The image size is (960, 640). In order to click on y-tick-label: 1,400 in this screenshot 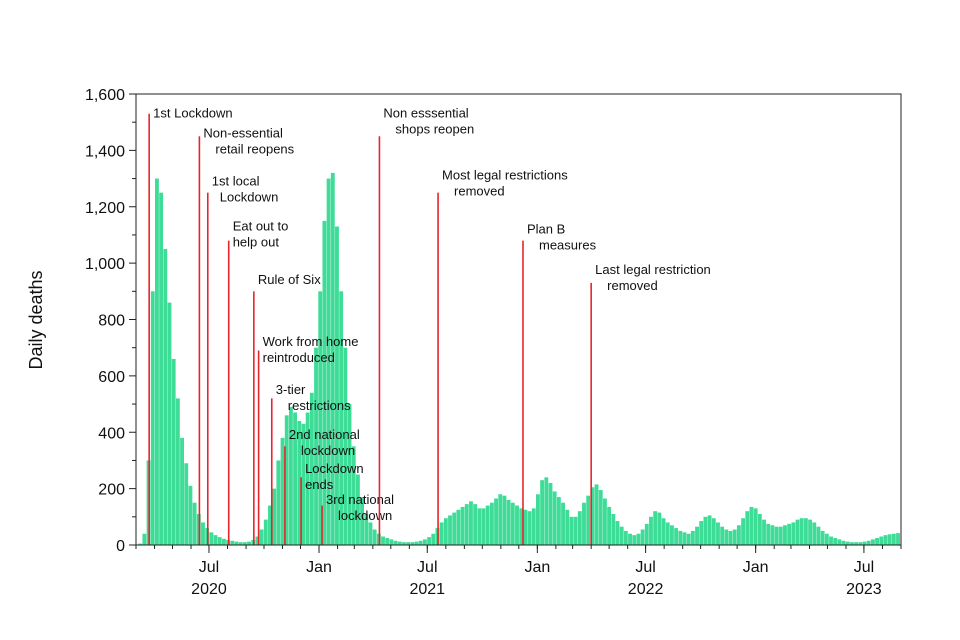, I will do `click(105, 151)`.